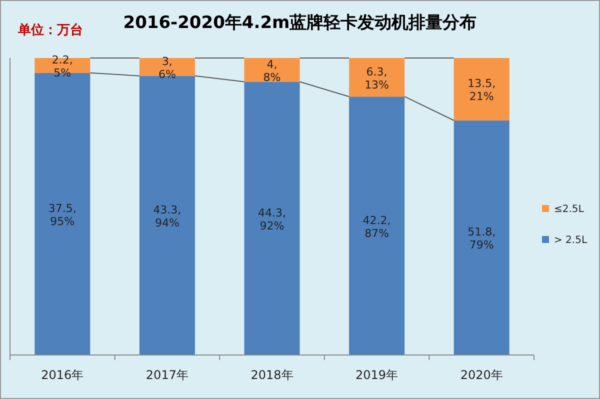 The height and width of the screenshot is (399, 600). I want to click on data-label: 37.5, 95%, so click(62, 215).